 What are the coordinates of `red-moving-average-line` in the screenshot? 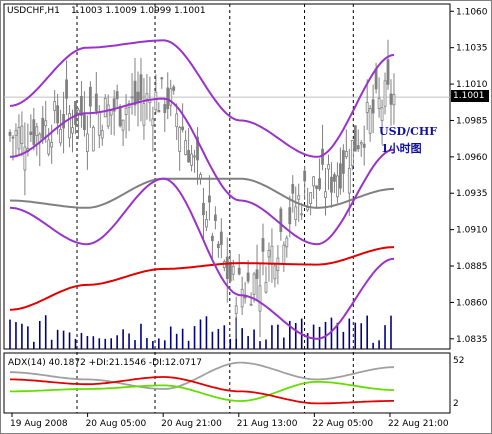 It's located at (202, 278).